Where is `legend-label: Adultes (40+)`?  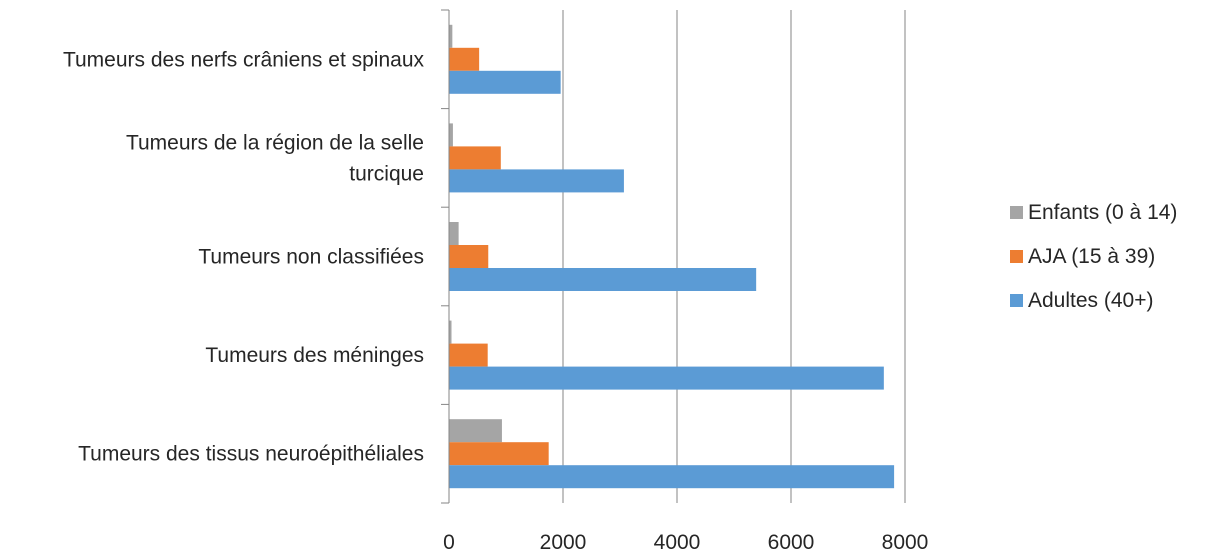 legend-label: Adultes (40+) is located at coordinates (1091, 300).